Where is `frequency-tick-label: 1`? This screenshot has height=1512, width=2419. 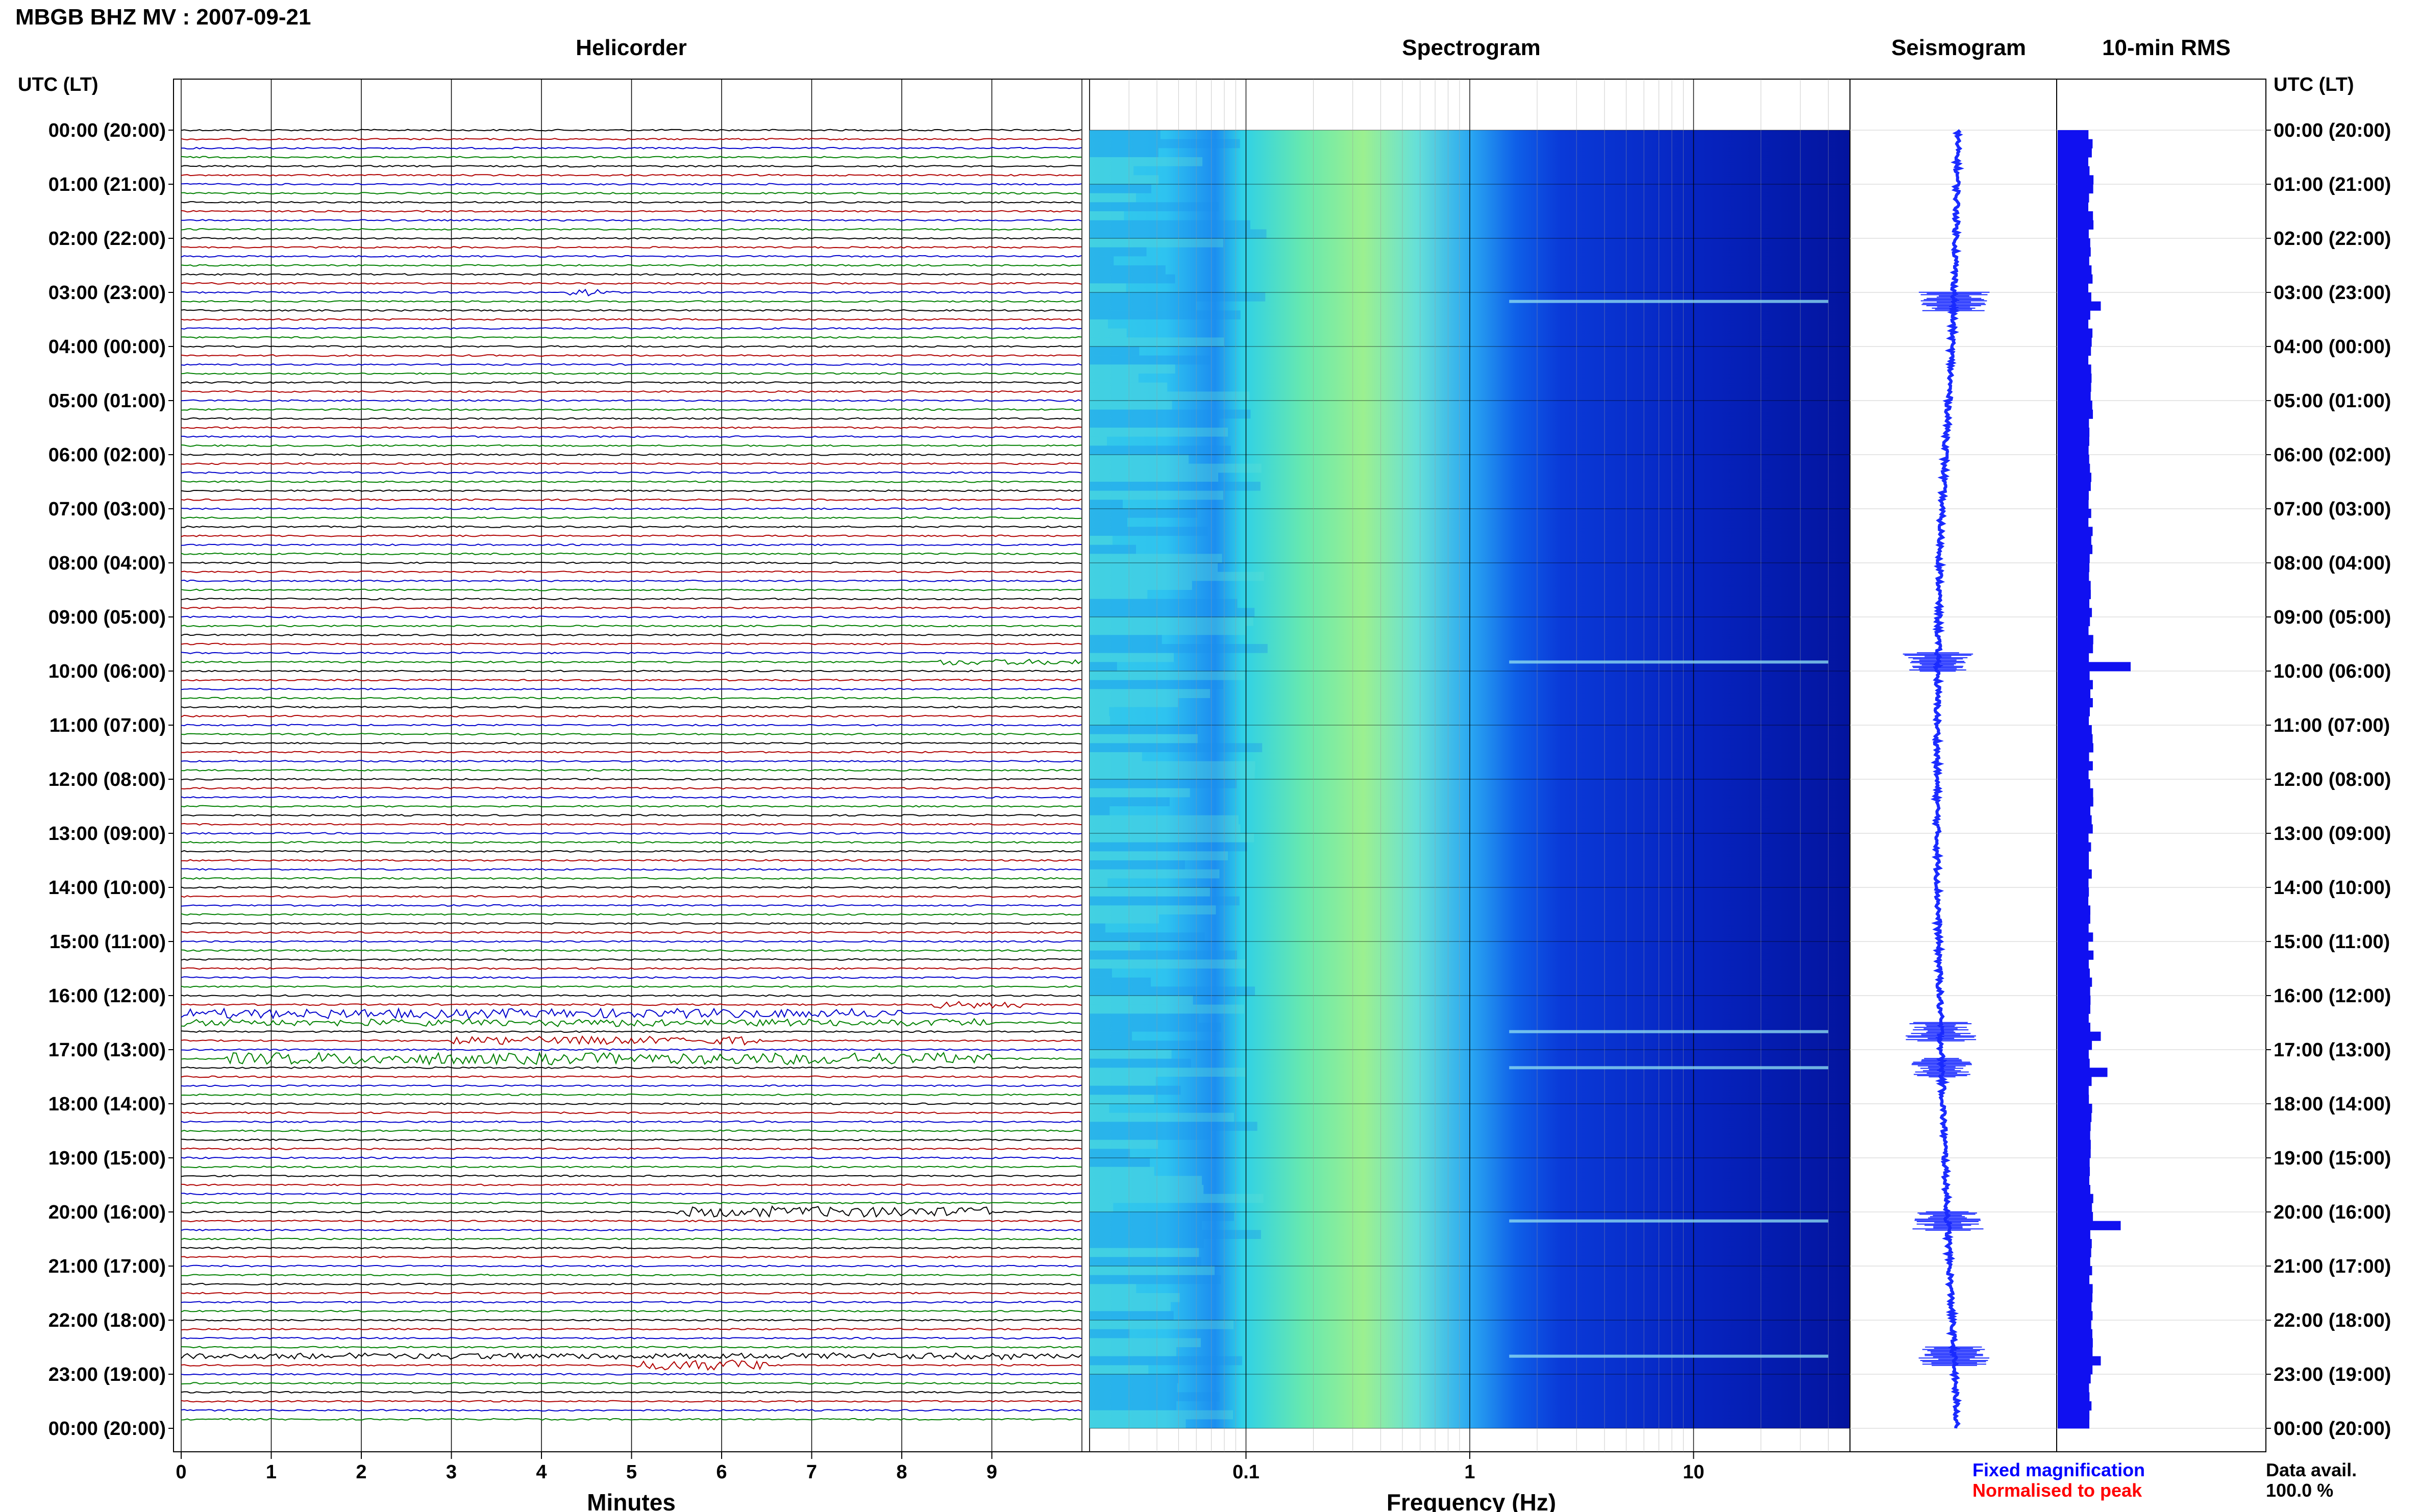
frequency-tick-label: 1 is located at coordinates (1469, 1472).